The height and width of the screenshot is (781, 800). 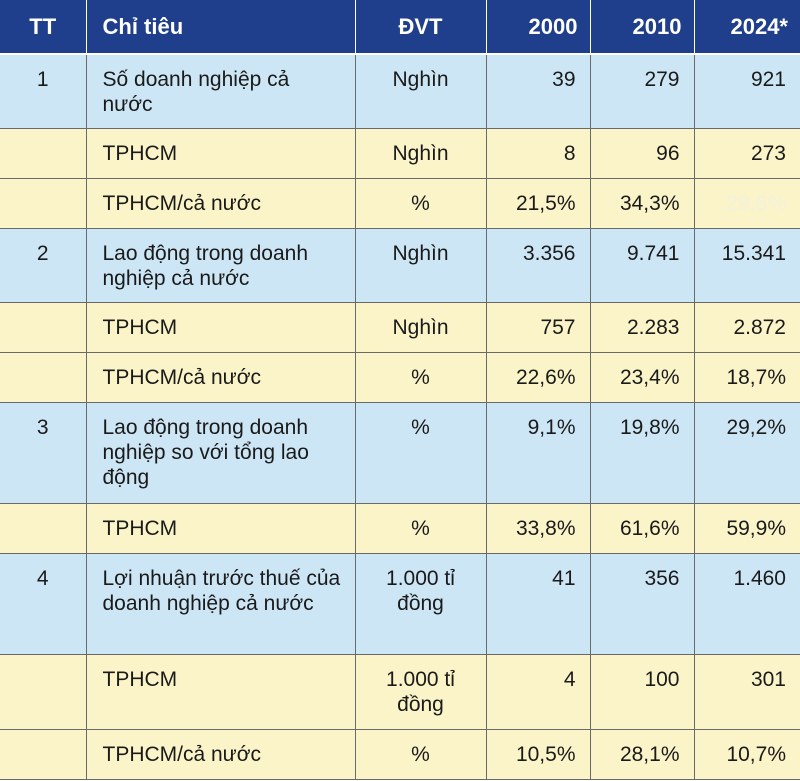 I want to click on cell-2000: 8, so click(x=538, y=153).